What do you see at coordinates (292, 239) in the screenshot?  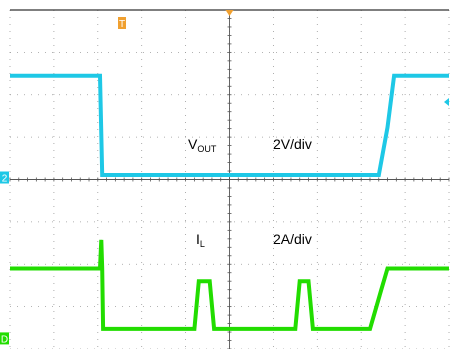 I see `series-scale-il: 2A/div` at bounding box center [292, 239].